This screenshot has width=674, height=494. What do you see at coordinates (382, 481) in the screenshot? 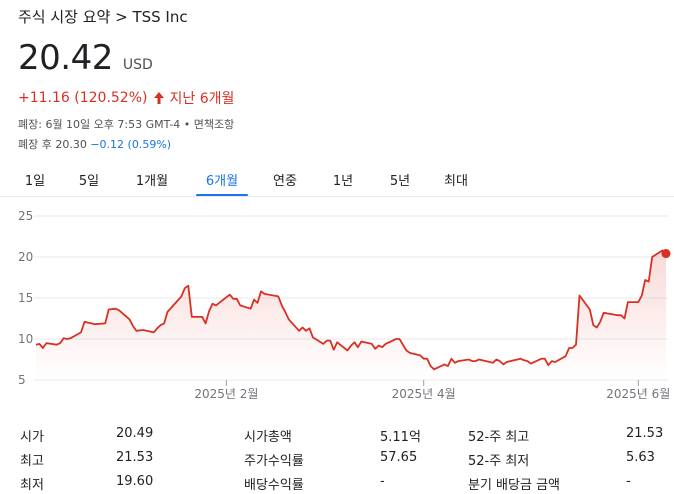
I see `stat-value-dividend-yield: -` at bounding box center [382, 481].